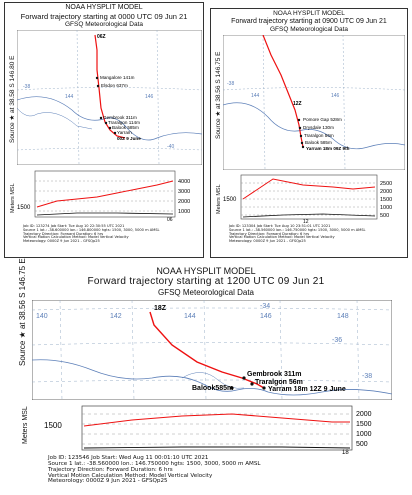  Describe the element at coordinates (184, 192) in the screenshot. I see `height-tick: 3000` at that location.